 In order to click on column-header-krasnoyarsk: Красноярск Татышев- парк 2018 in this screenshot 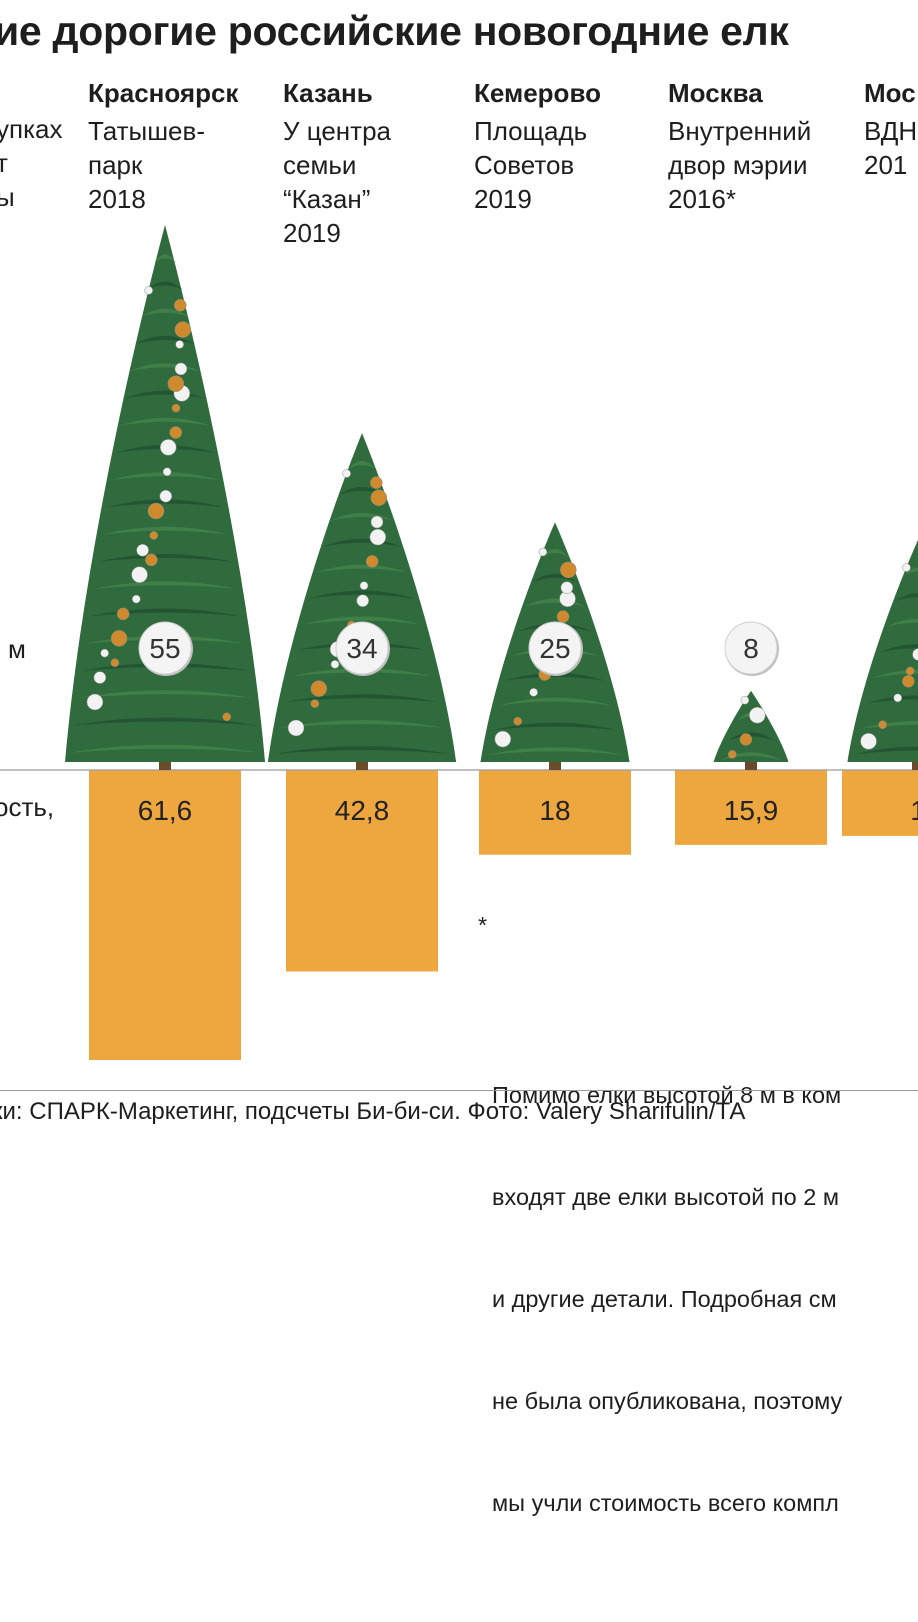, I will do `click(163, 146)`.